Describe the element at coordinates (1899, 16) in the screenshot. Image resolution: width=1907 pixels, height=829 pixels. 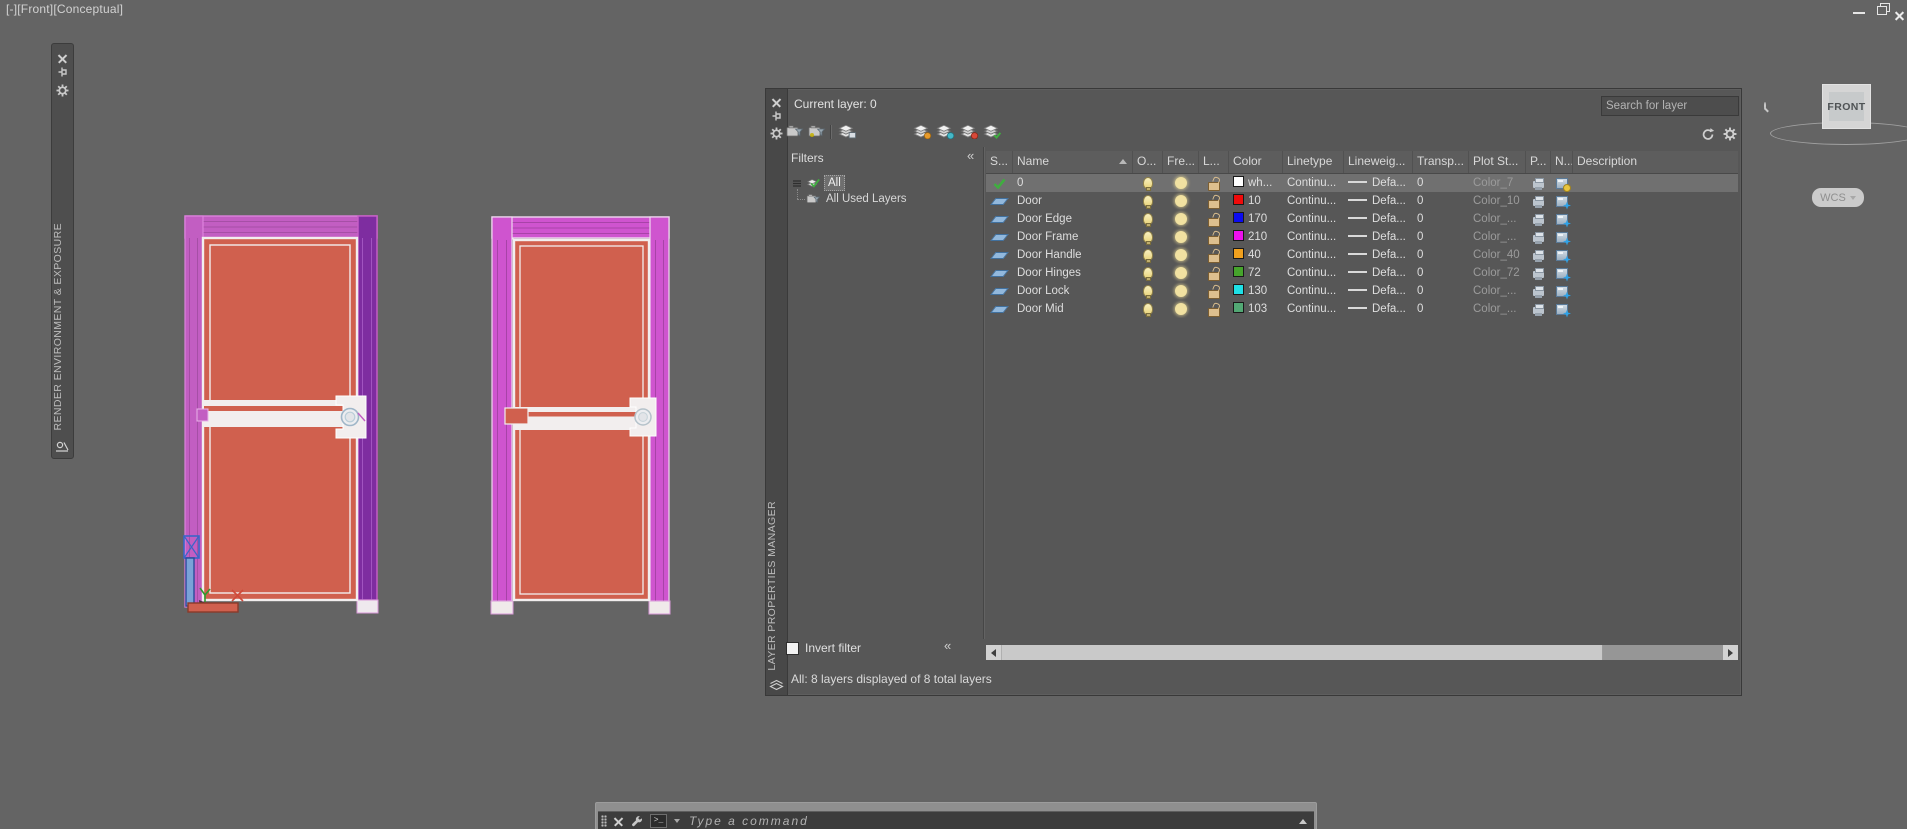
I see `close-button` at that location.